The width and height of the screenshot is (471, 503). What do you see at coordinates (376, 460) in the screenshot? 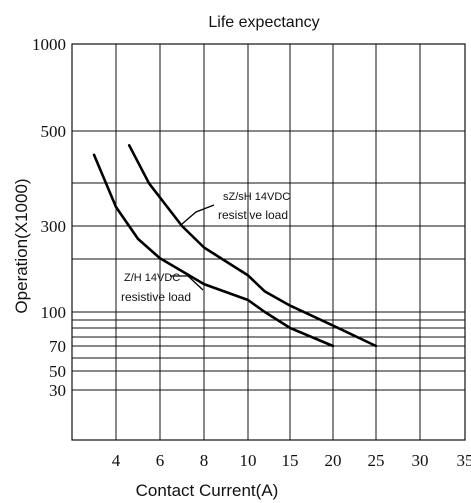
I see `x-tick-label: 25` at bounding box center [376, 460].